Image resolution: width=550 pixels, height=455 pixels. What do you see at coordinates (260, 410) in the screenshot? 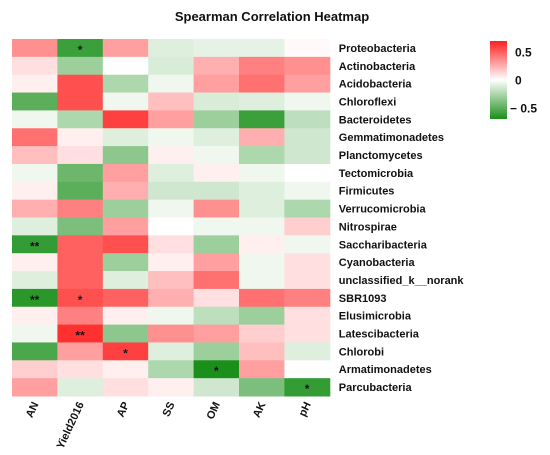
I see `column-label: AK` at bounding box center [260, 410].